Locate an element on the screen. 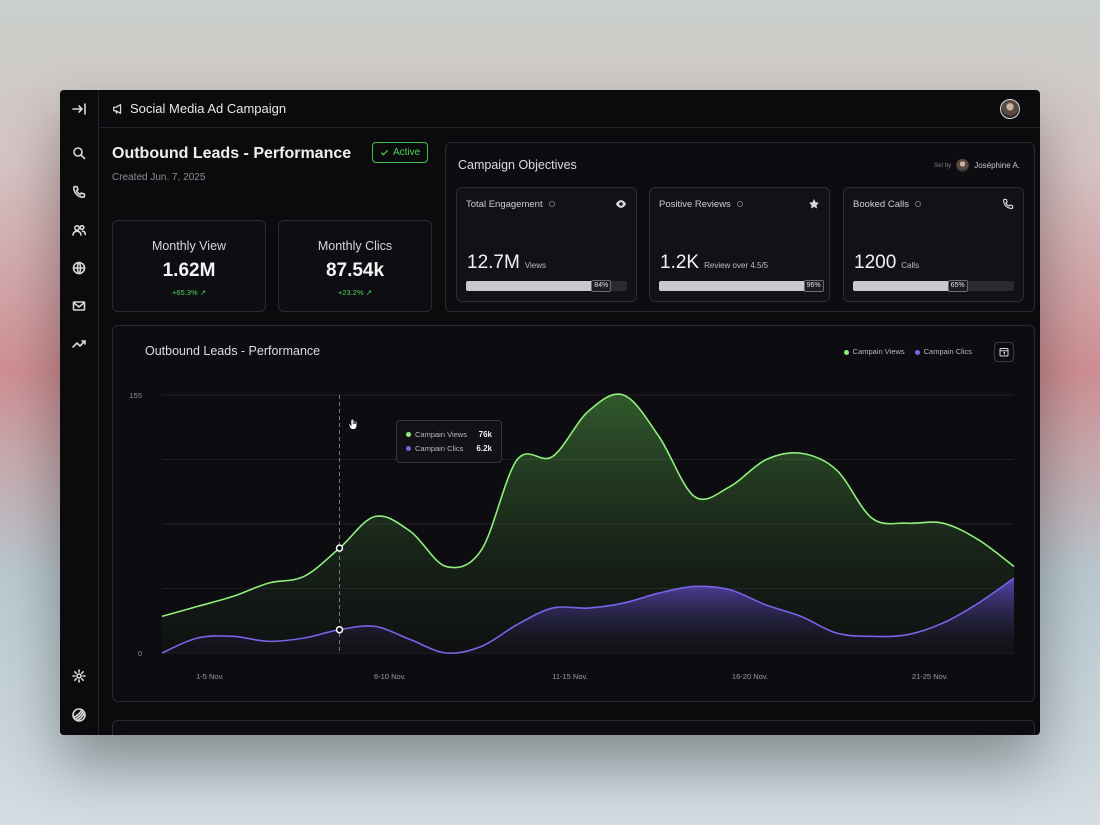 The image size is (1100, 825). stat-card-monthly-clics: Monthly Clics 87.54k +23.2% ↗ is located at coordinates (355, 266).